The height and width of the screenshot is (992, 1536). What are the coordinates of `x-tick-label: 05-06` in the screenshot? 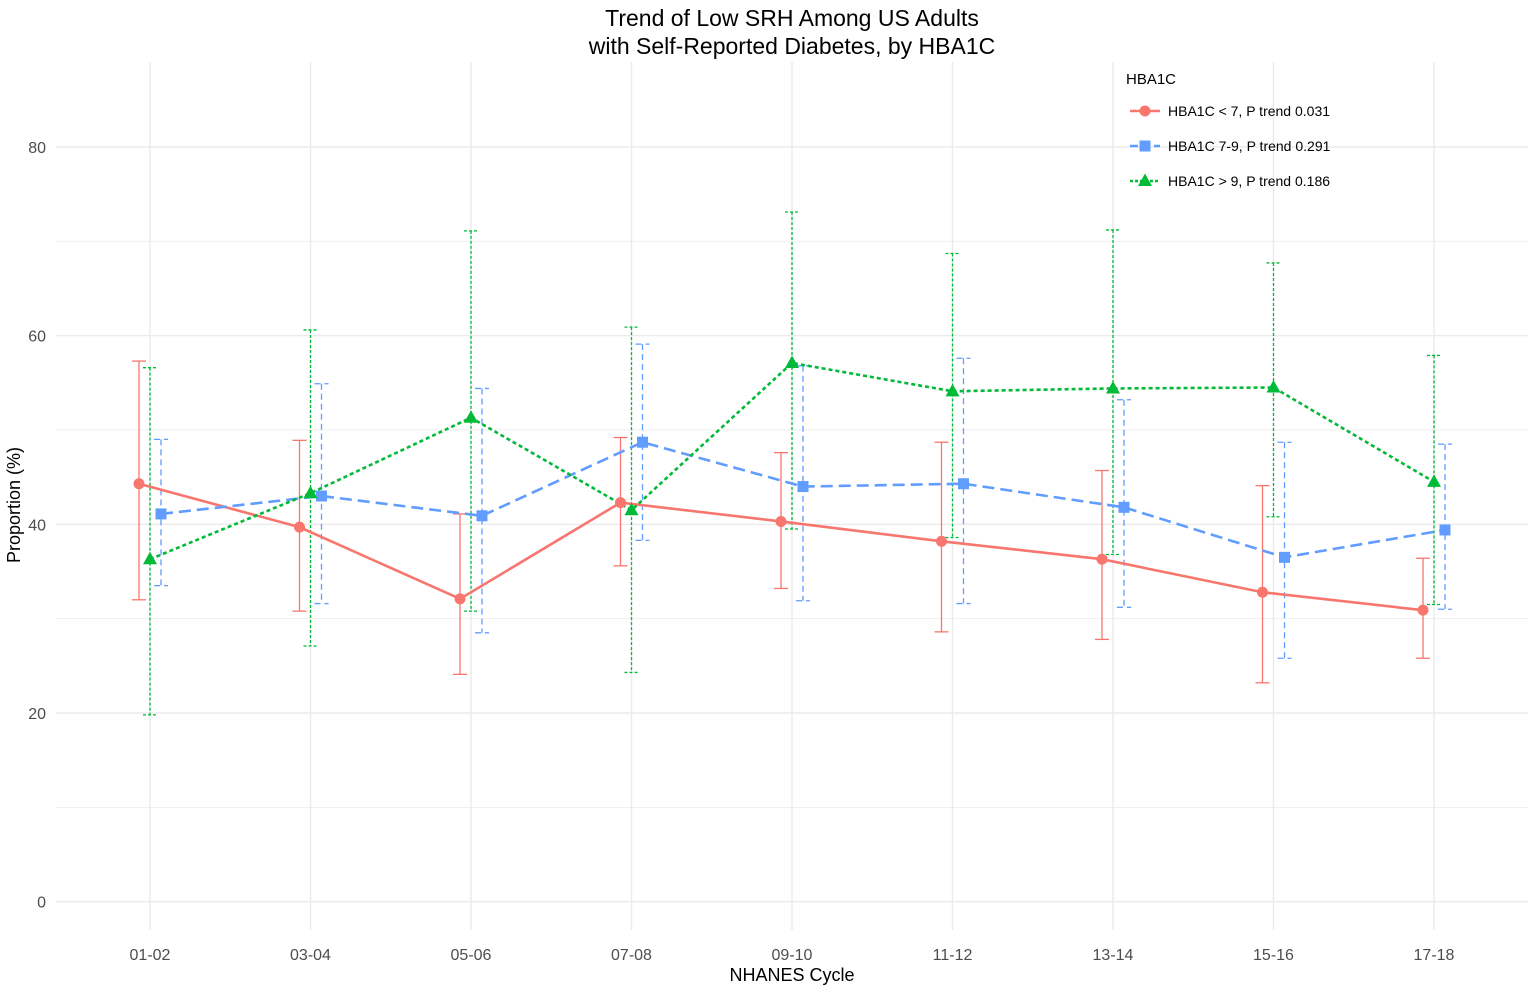 It's located at (471, 955).